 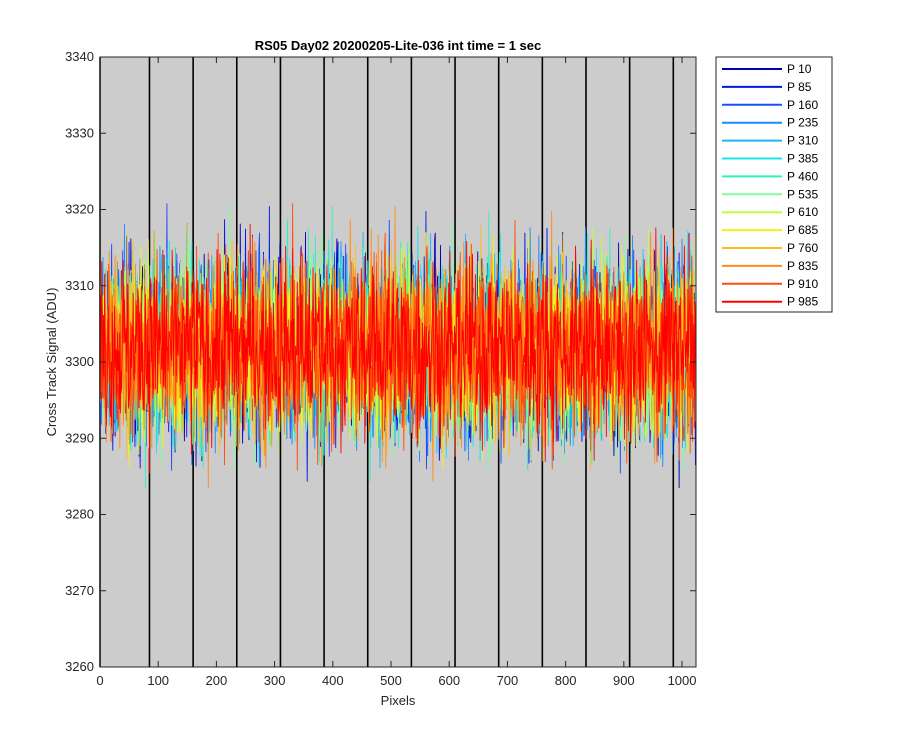 What do you see at coordinates (802, 176) in the screenshot?
I see `legend-label: P 460` at bounding box center [802, 176].